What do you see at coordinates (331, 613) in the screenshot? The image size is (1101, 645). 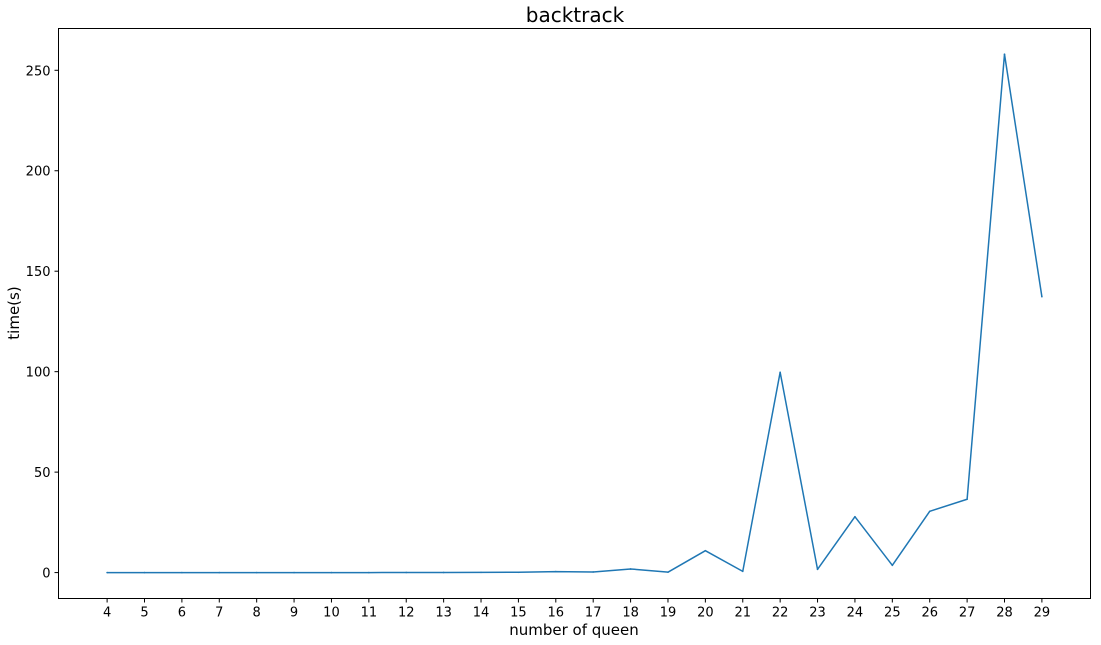 I see `x-tick-label: 10` at bounding box center [331, 613].